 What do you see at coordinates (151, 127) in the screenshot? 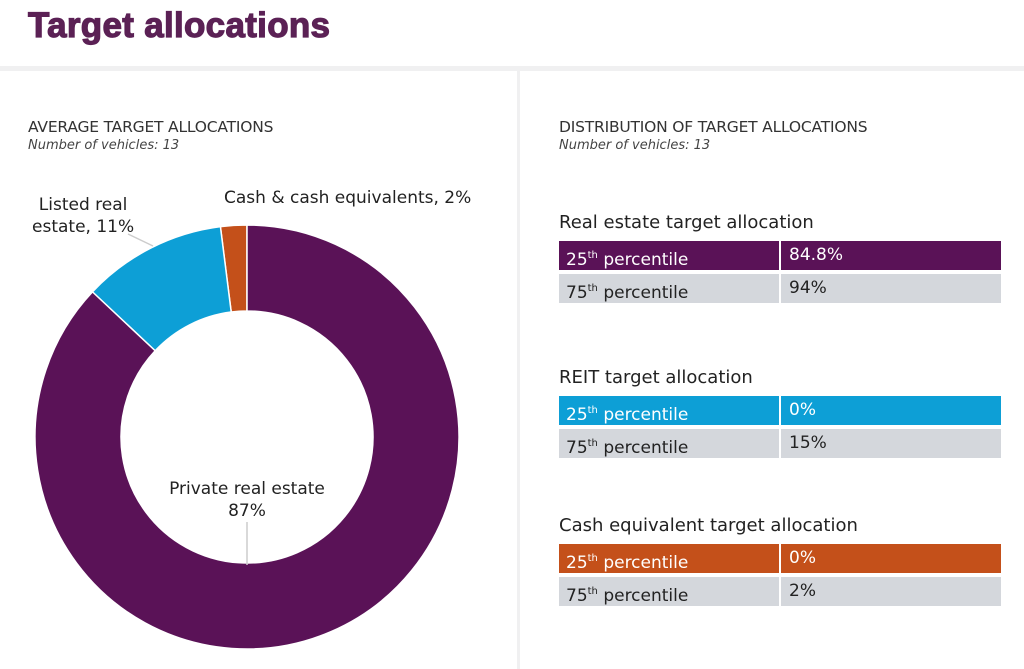
I see `left-heading: AVERAGE TARGET ALLOCATIONS` at bounding box center [151, 127].